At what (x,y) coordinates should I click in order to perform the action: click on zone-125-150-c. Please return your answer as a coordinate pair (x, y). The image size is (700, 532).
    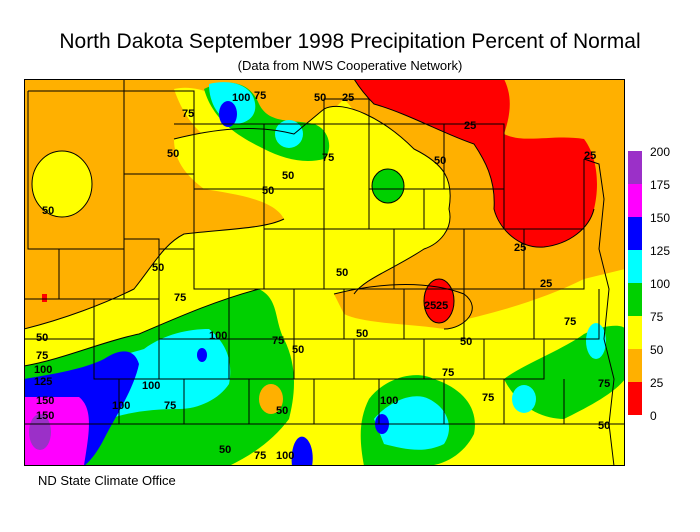
    Looking at the image, I should click on (202, 355).